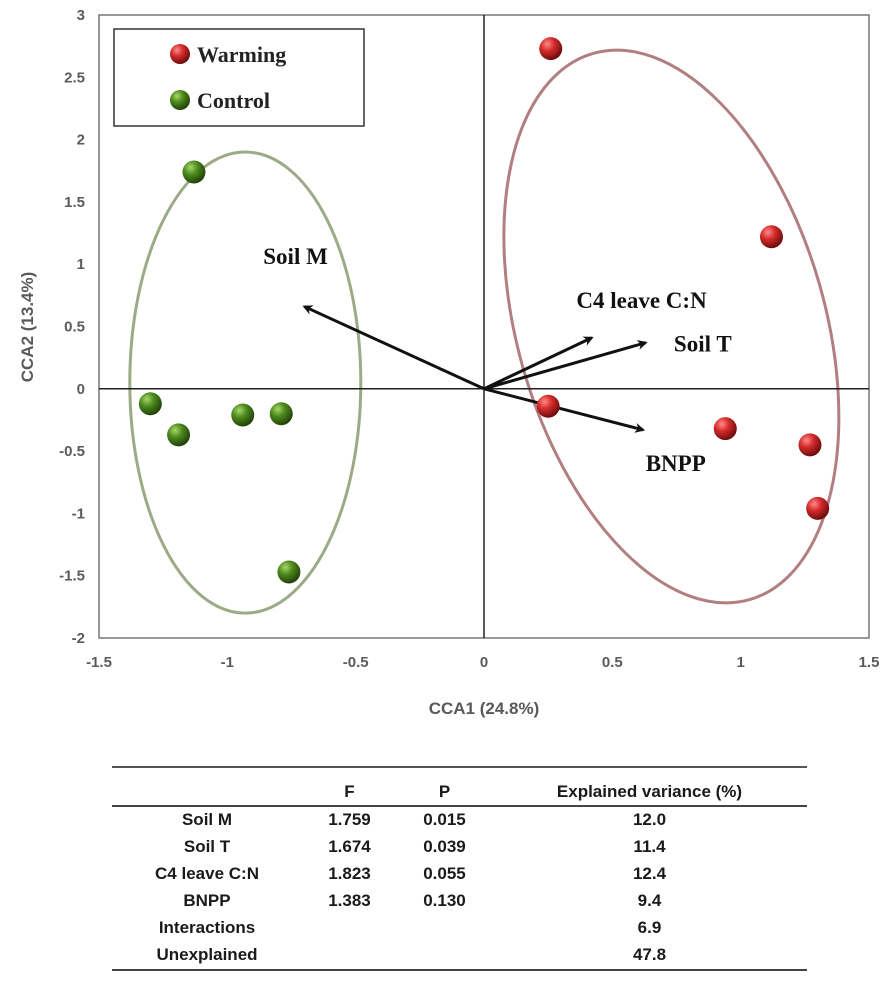  I want to click on vector-arrow-c4-leave-c-n, so click(538, 363).